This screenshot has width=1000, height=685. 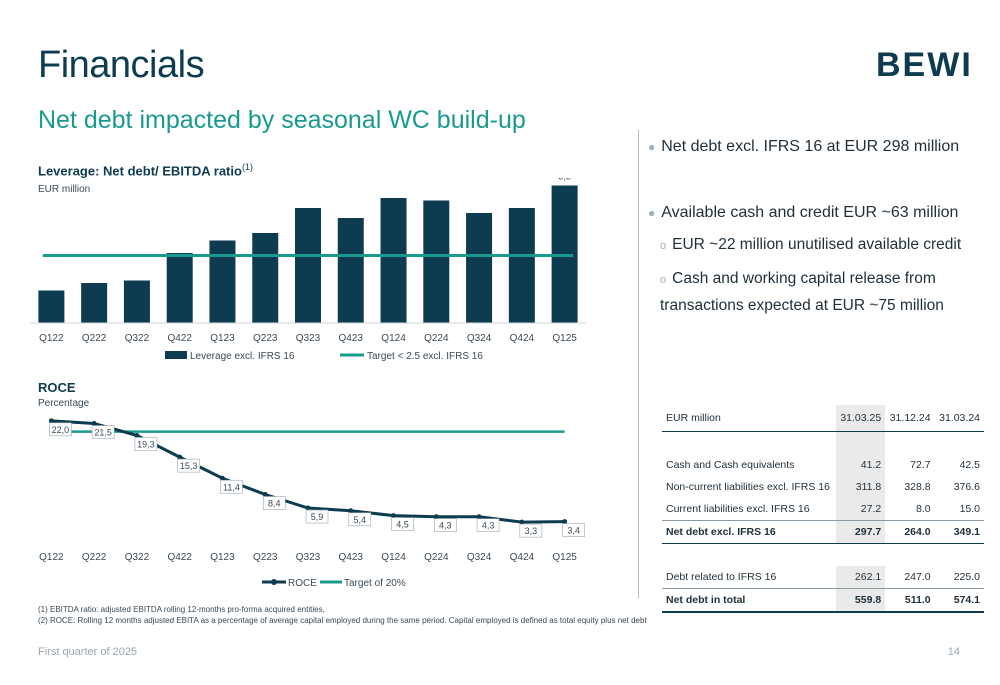 What do you see at coordinates (94, 338) in the screenshot?
I see `x-tick-label: Q222` at bounding box center [94, 338].